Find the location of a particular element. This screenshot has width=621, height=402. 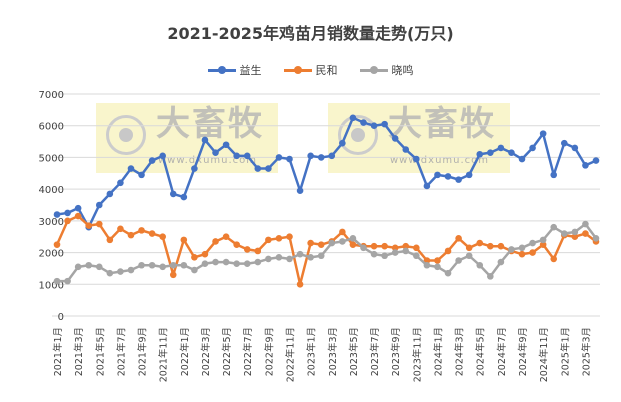

legend-item: 民和 is located at coordinates (310, 70).